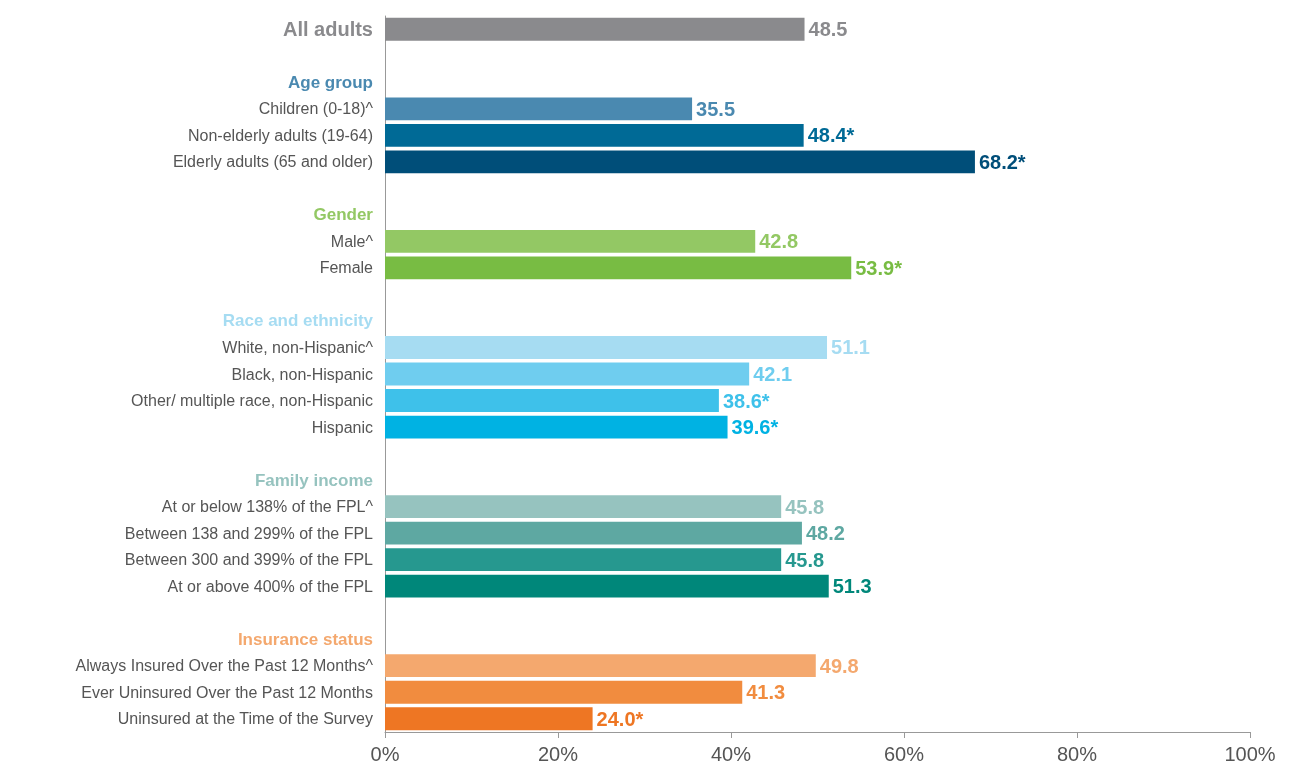 The height and width of the screenshot is (780, 1295). What do you see at coordinates (305, 639) in the screenshot?
I see `y-tick-label: Insurance status` at bounding box center [305, 639].